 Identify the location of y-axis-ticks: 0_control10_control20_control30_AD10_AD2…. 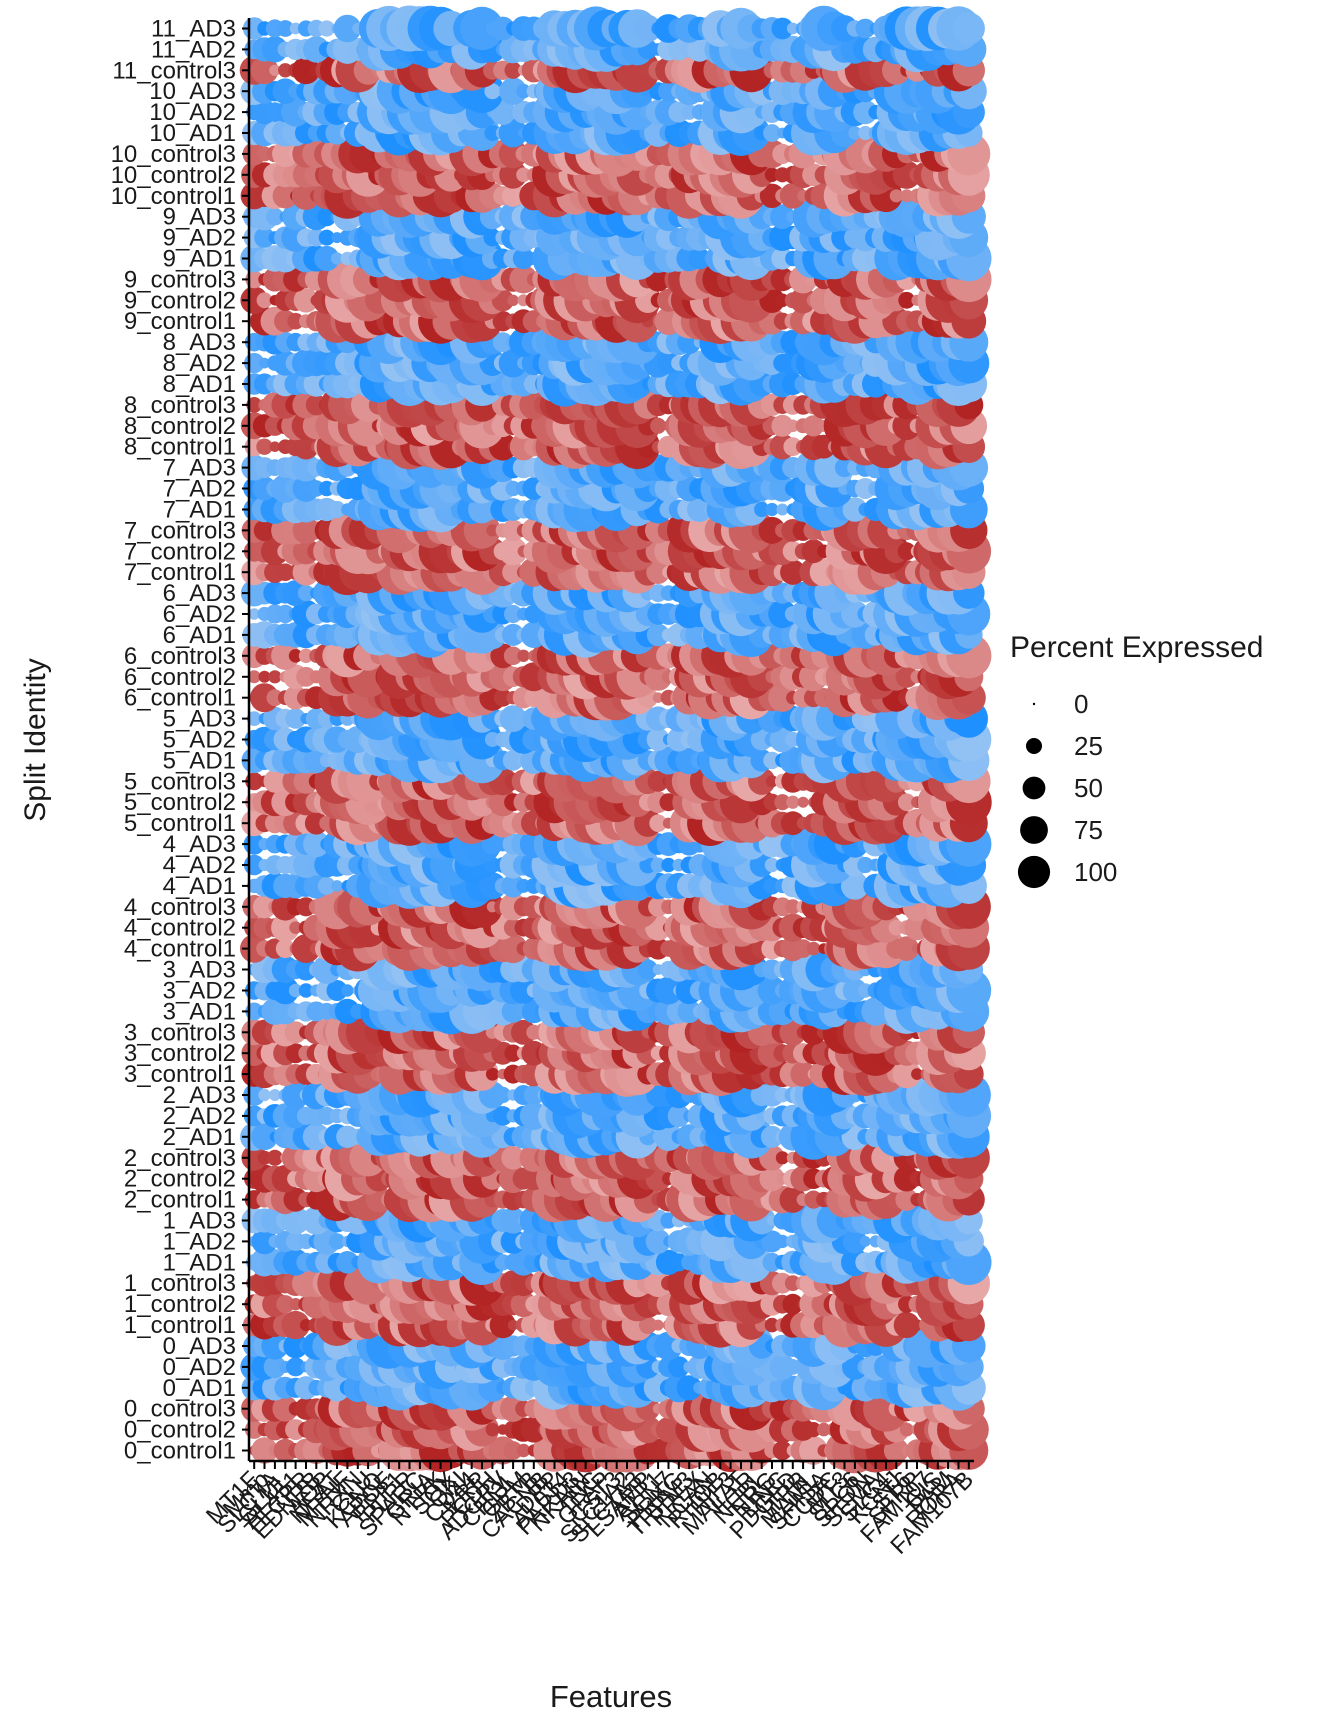
(180, 740).